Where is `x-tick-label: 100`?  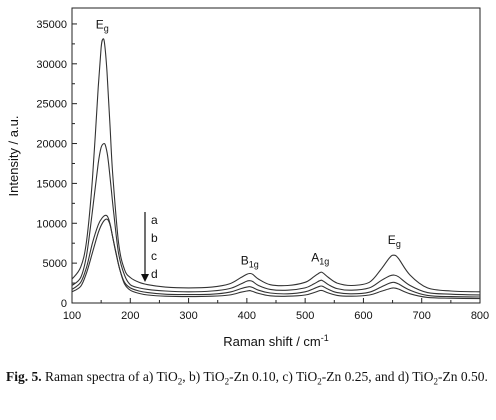
x-tick-label: 100 is located at coordinates (72, 316).